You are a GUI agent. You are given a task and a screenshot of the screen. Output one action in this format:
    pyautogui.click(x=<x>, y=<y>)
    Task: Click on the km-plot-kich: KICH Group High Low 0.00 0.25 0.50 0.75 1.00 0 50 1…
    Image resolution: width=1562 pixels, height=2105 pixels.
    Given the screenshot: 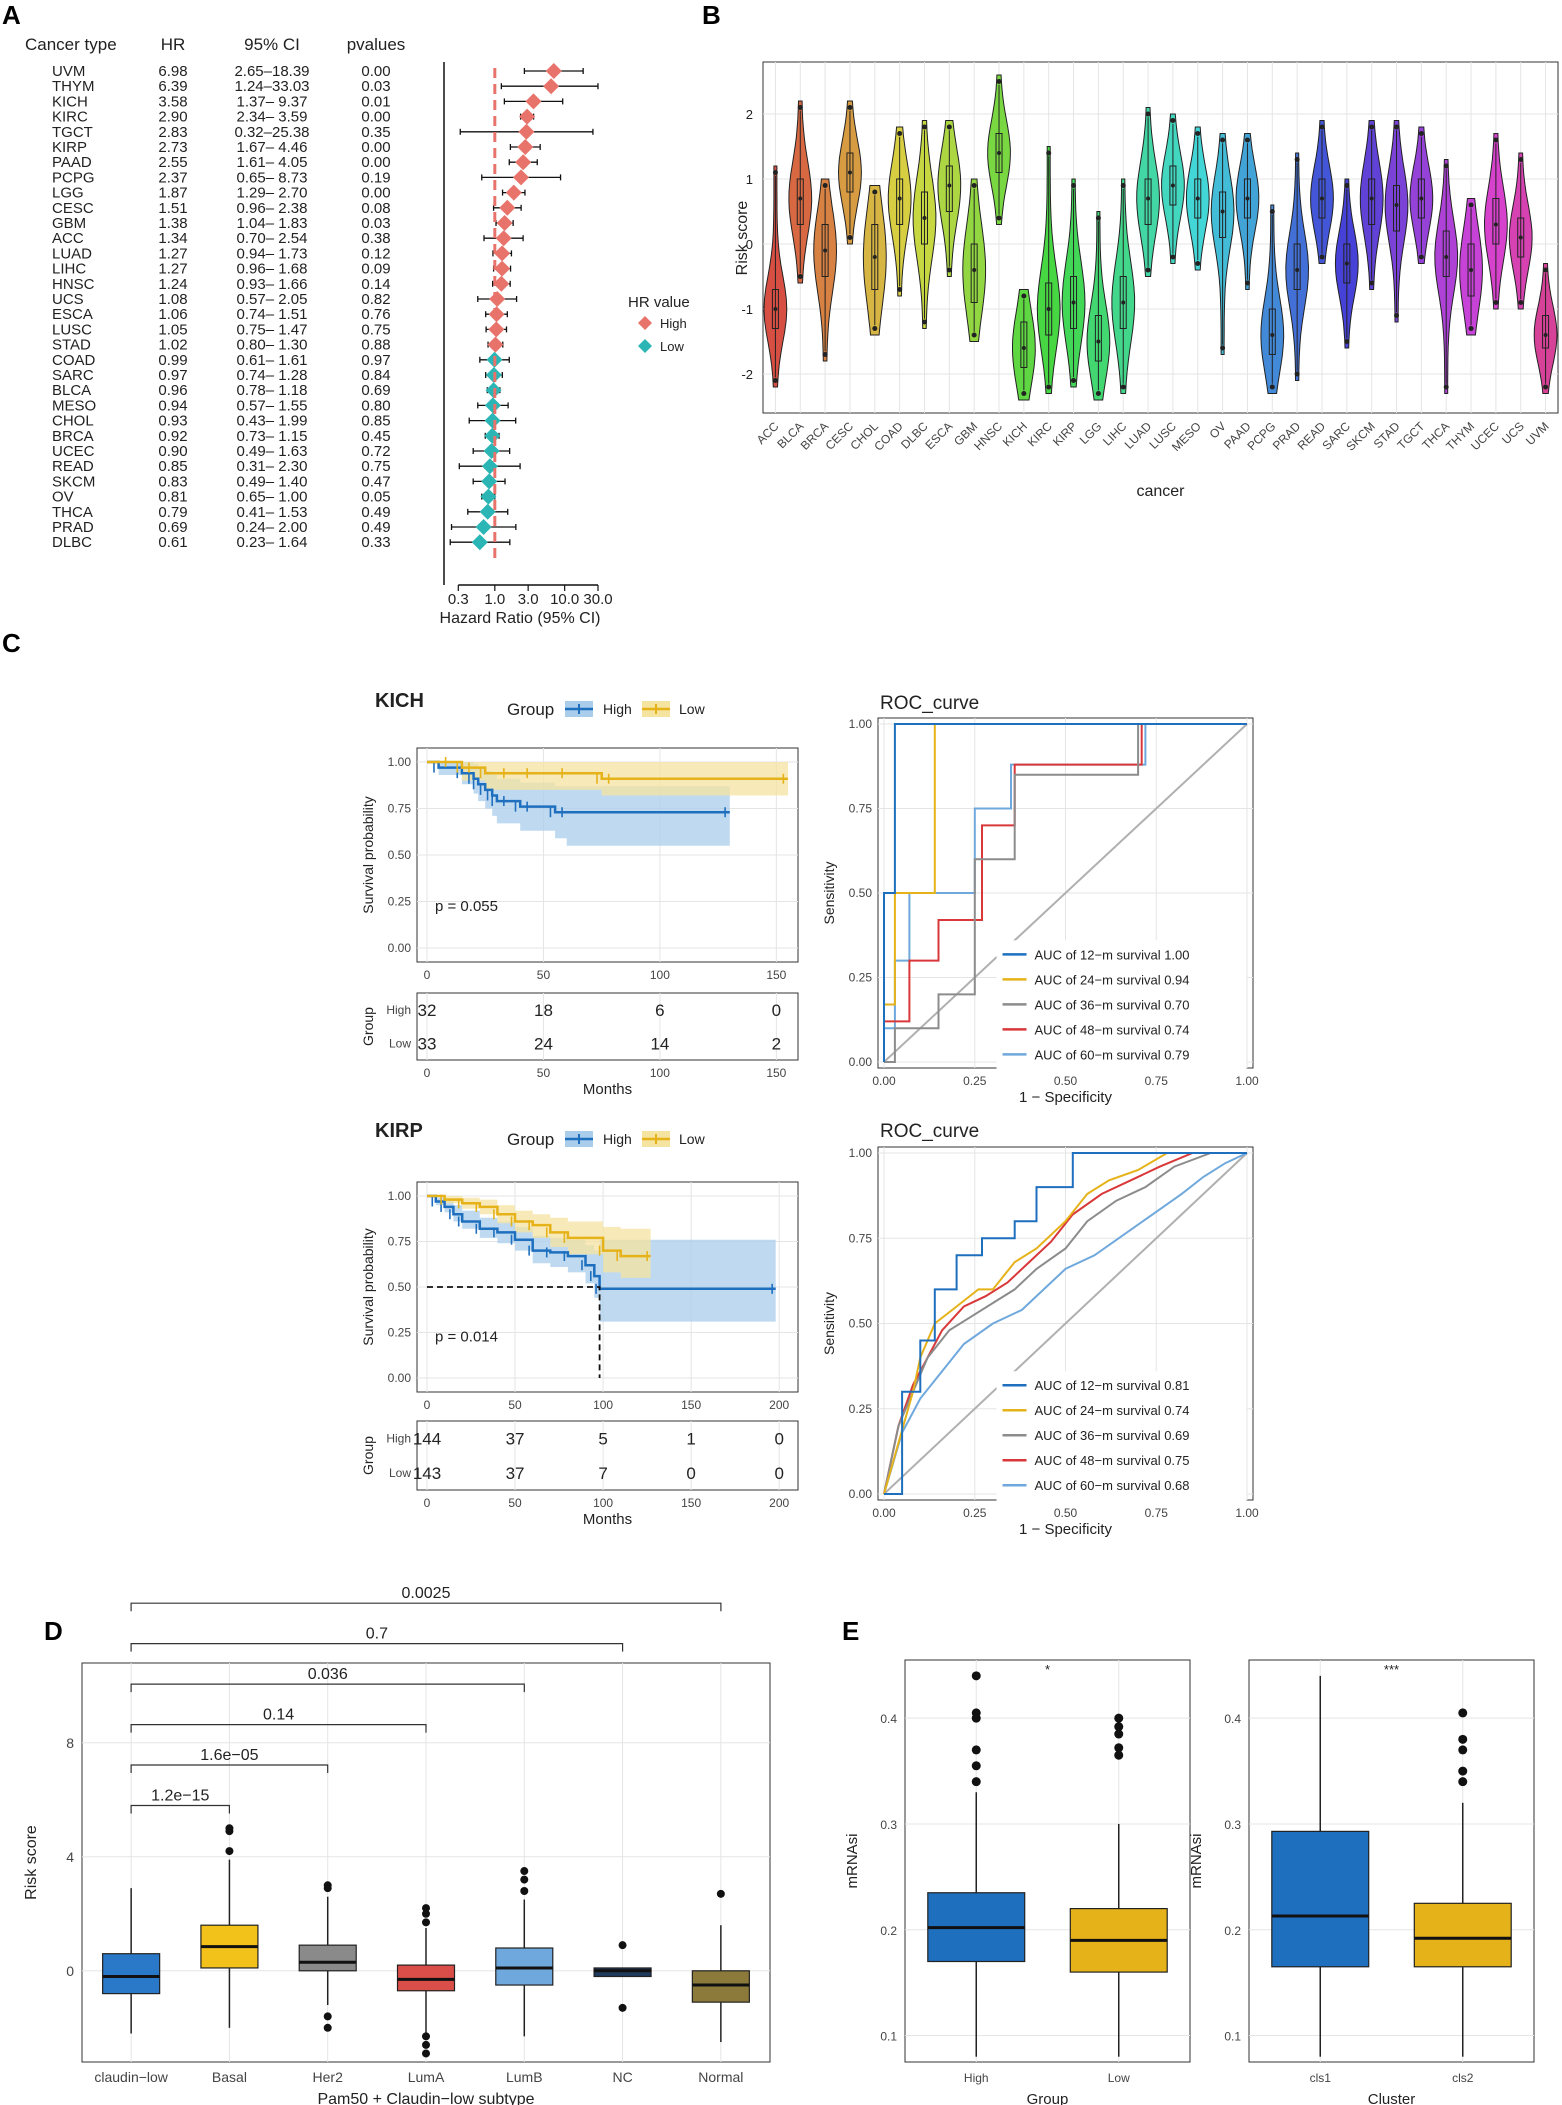 What is the action you would take?
    pyautogui.click(x=579, y=894)
    